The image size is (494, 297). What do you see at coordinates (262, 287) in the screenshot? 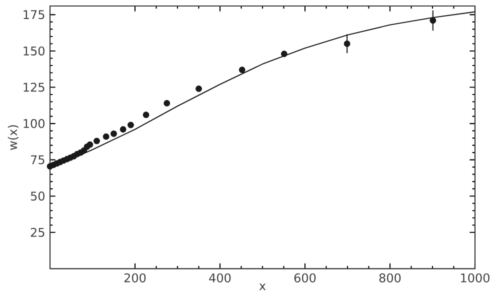
I see `x-axis-title: x` at bounding box center [262, 287].